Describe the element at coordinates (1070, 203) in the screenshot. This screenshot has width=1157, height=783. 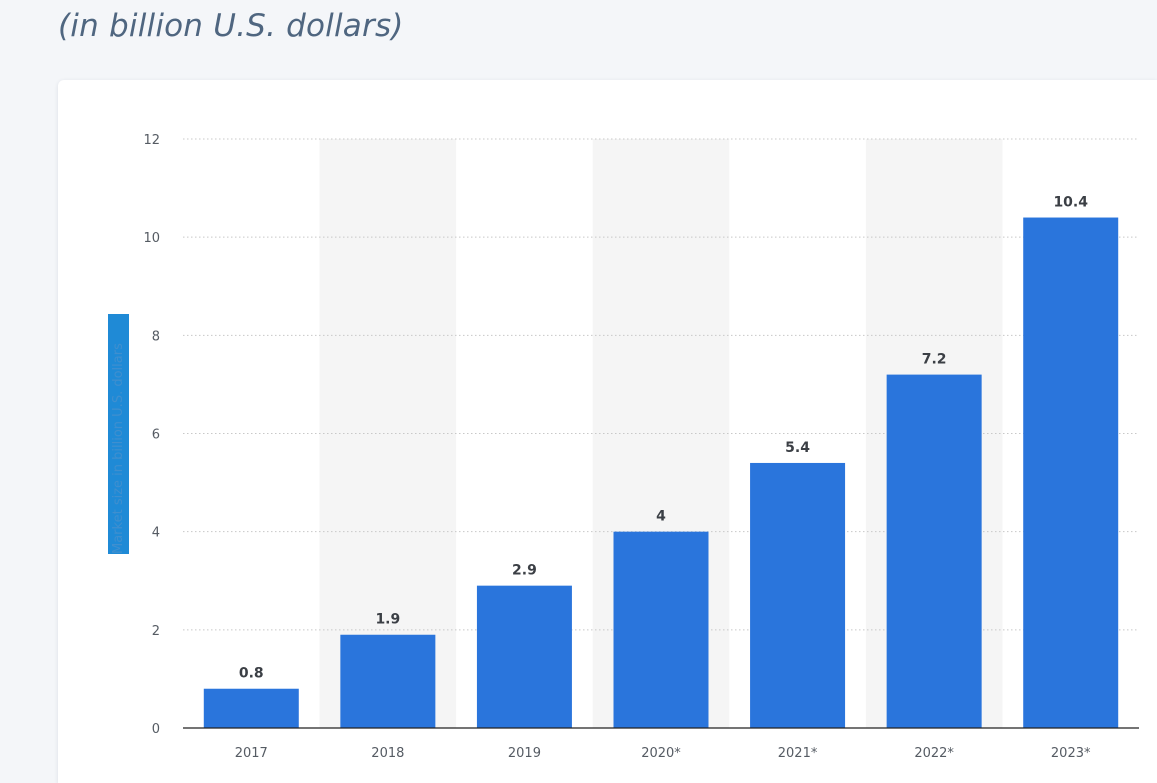
I see `bar-value-label: 10.4` at that location.